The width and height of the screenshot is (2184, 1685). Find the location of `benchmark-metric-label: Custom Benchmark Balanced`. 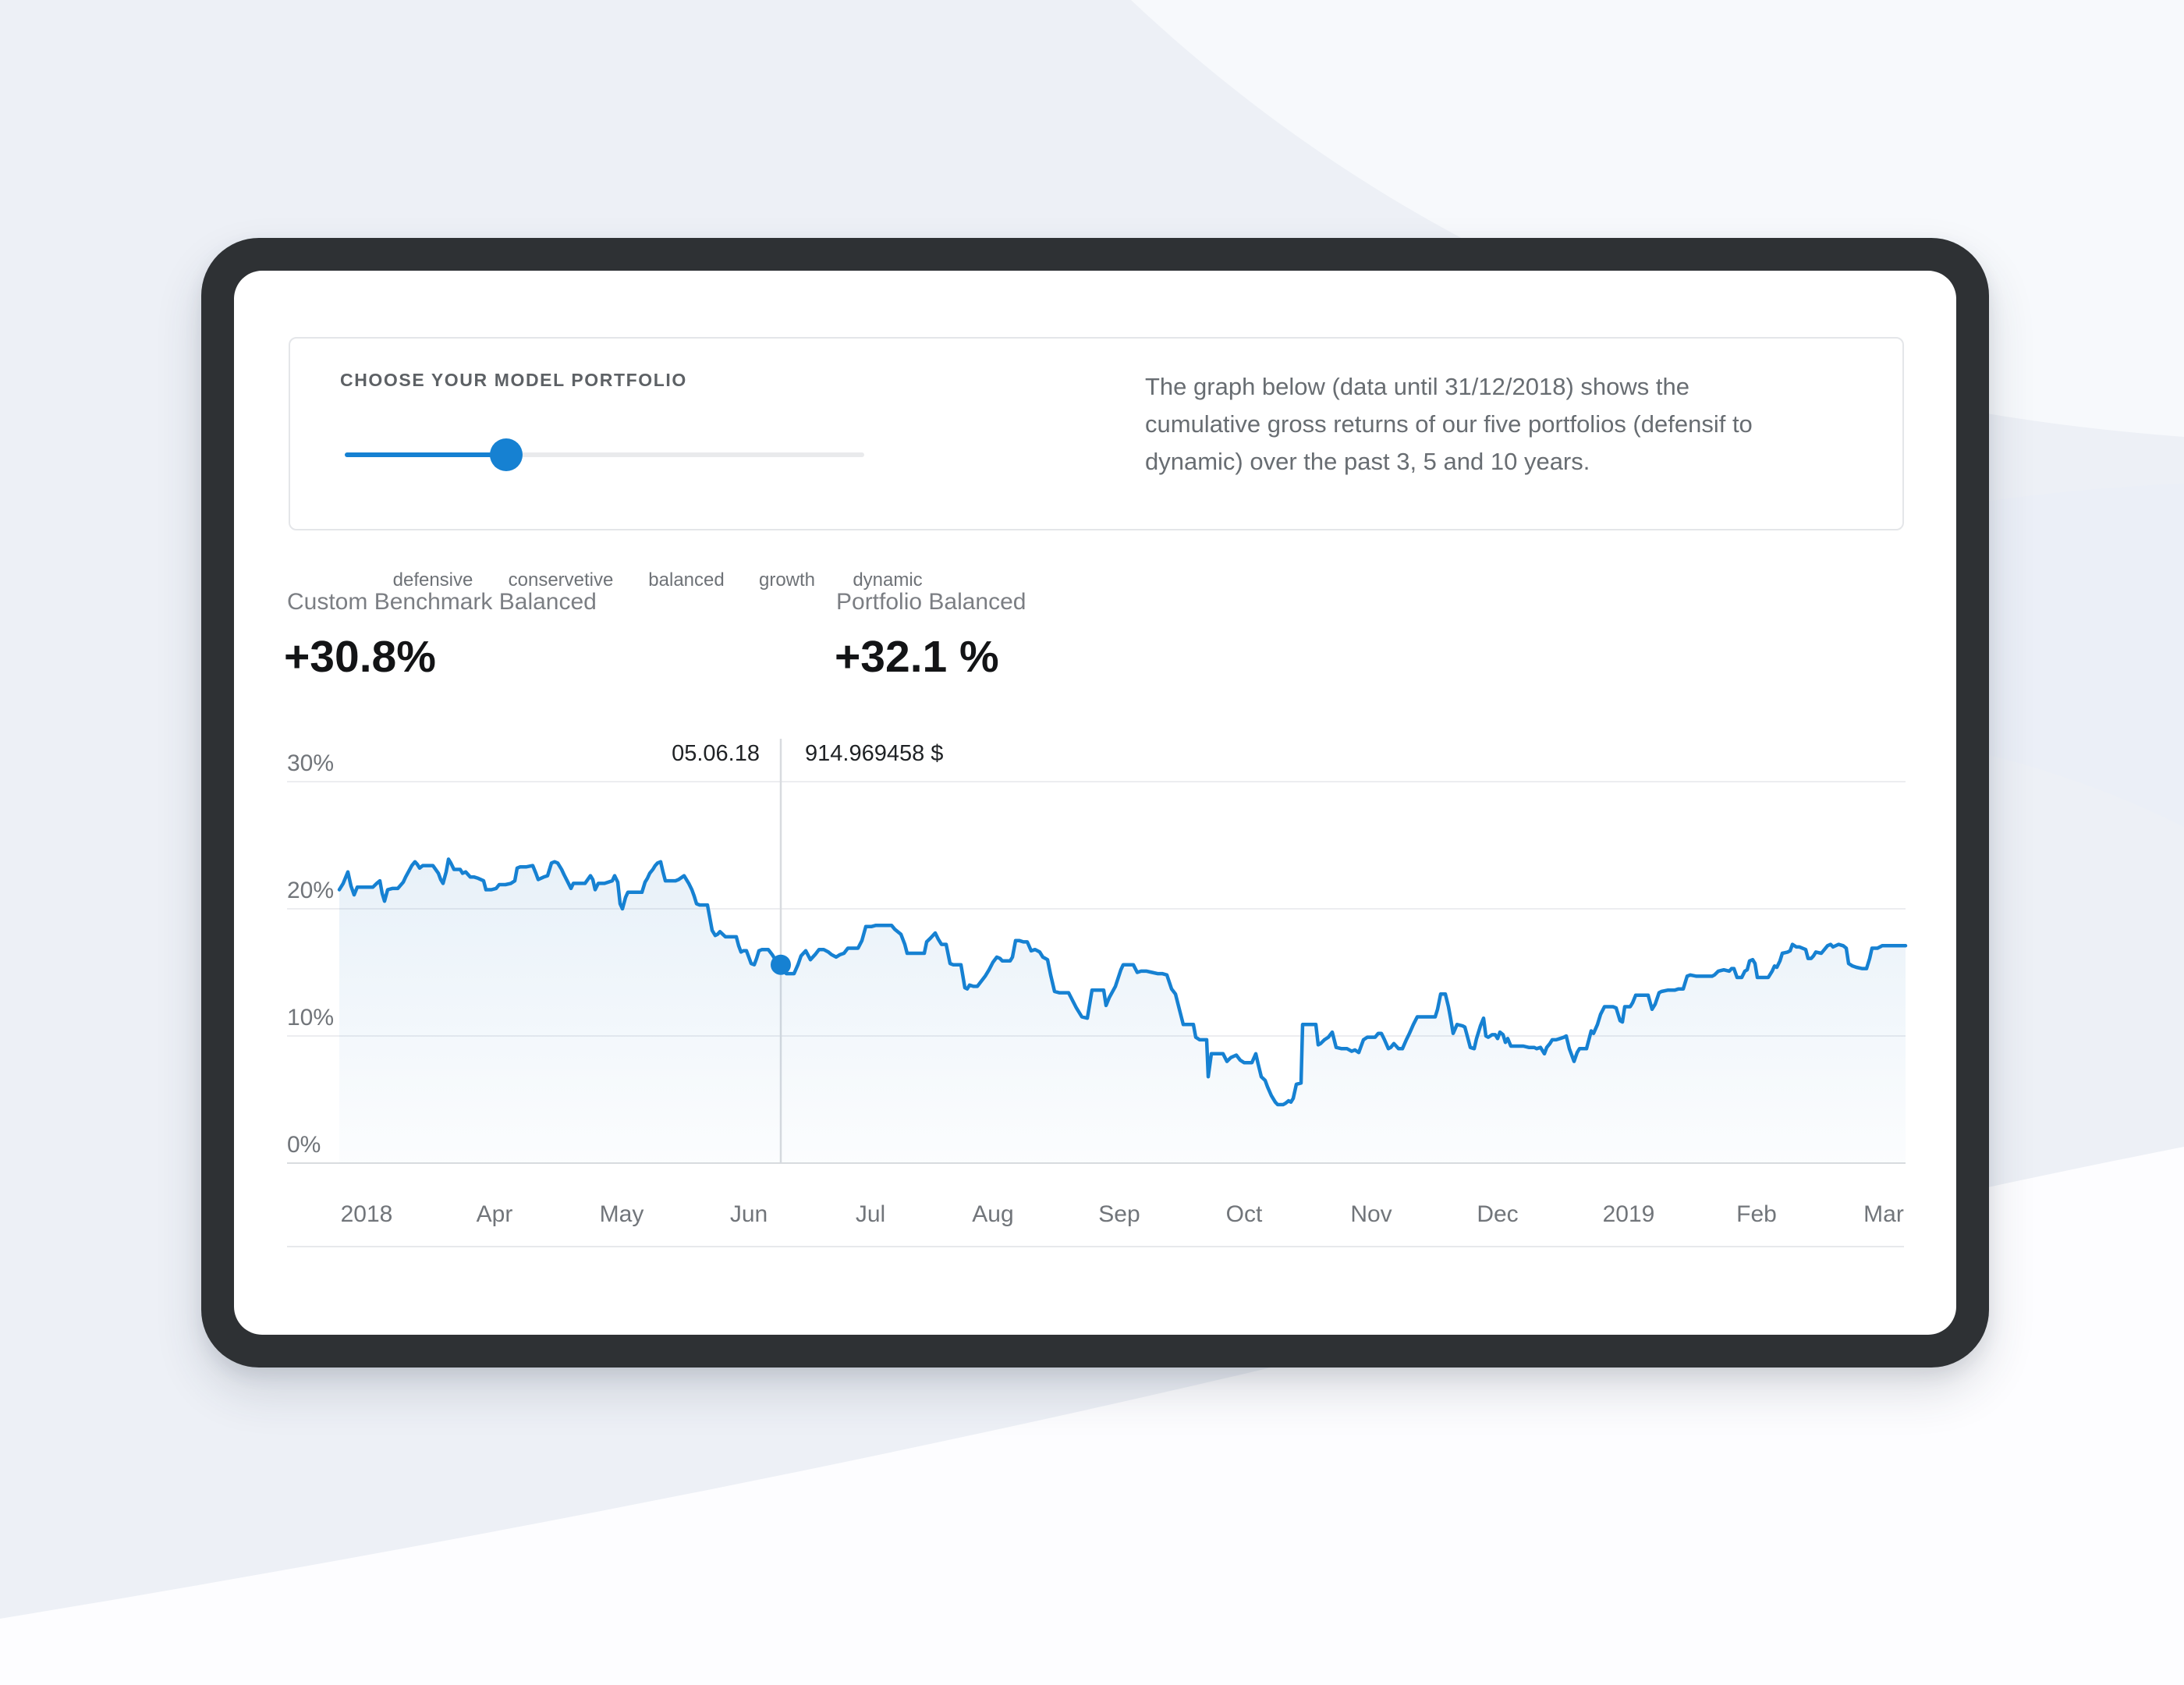

benchmark-metric-label: Custom Benchmark Balanced is located at coordinates (442, 602).